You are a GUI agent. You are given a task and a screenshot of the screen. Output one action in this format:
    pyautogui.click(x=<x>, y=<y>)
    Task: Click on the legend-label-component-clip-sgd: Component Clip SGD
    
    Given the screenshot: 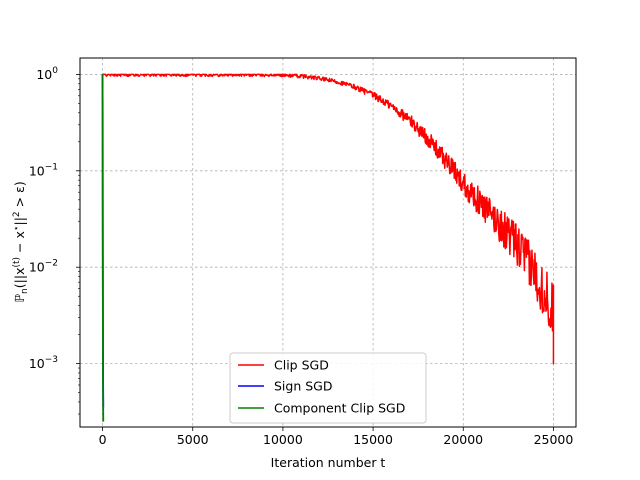 What is the action you would take?
    pyautogui.click(x=339, y=408)
    